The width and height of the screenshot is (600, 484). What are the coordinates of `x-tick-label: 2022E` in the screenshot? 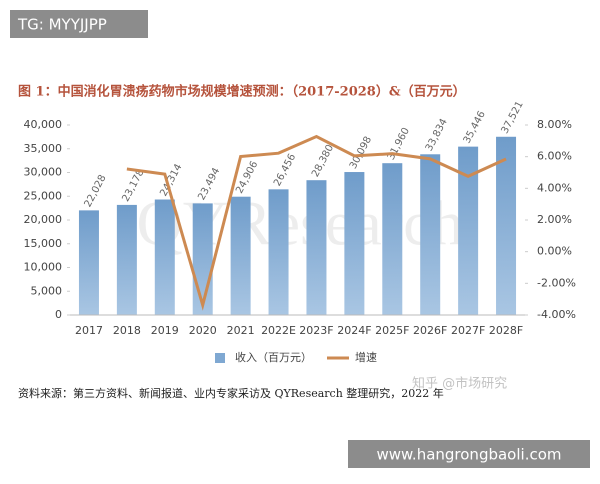 It's located at (278, 330).